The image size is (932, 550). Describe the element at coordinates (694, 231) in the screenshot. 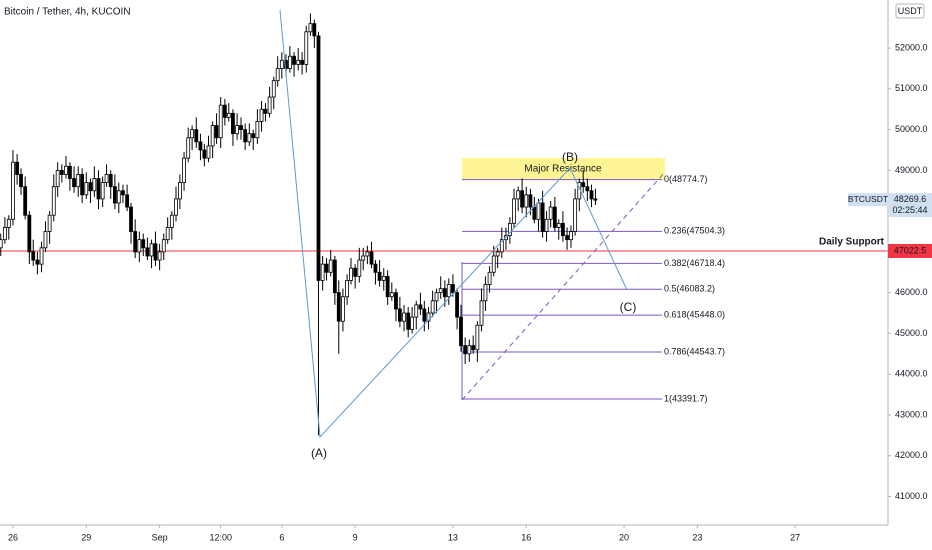

I see `fib-label: 0.236(47504.3)` at that location.